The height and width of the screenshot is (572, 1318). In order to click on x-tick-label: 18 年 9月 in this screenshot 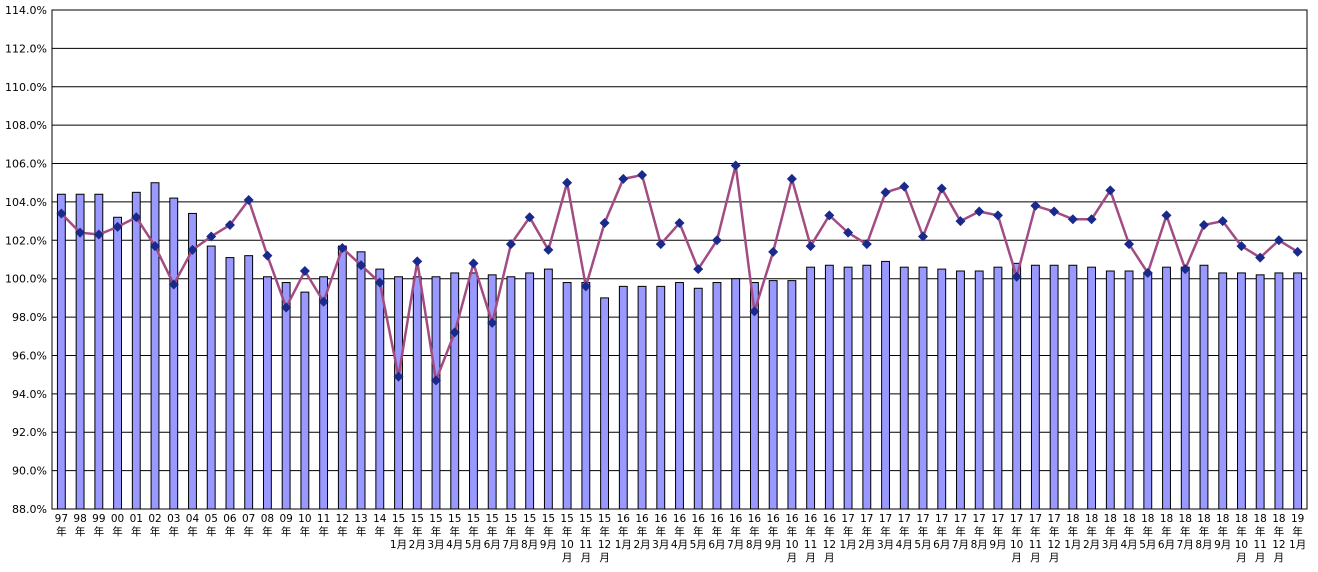, I will do `click(1222, 532)`.